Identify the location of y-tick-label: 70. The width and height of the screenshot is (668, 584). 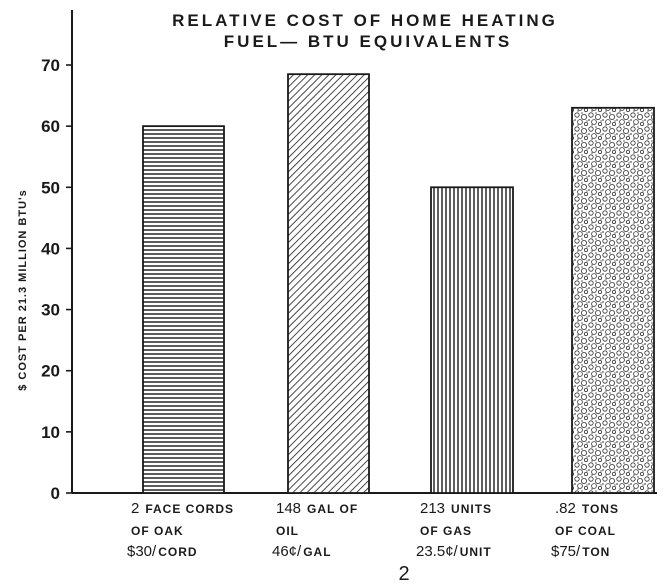
(50, 65).